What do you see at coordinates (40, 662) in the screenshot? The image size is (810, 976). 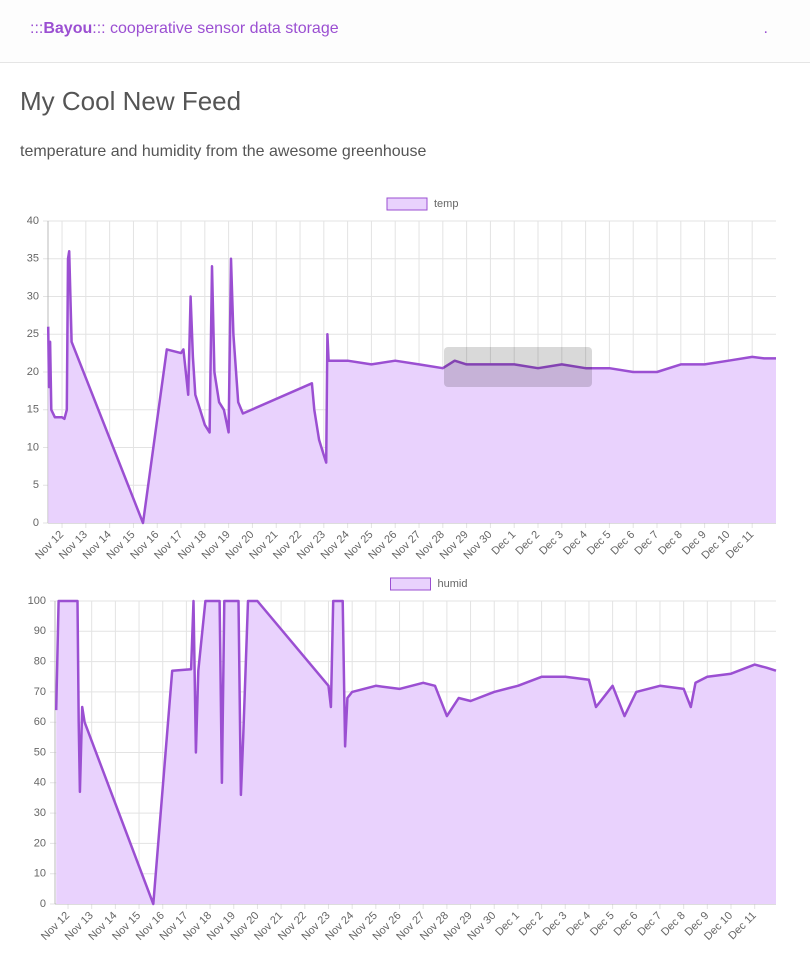 I see `y-tick-label: 80` at bounding box center [40, 662].